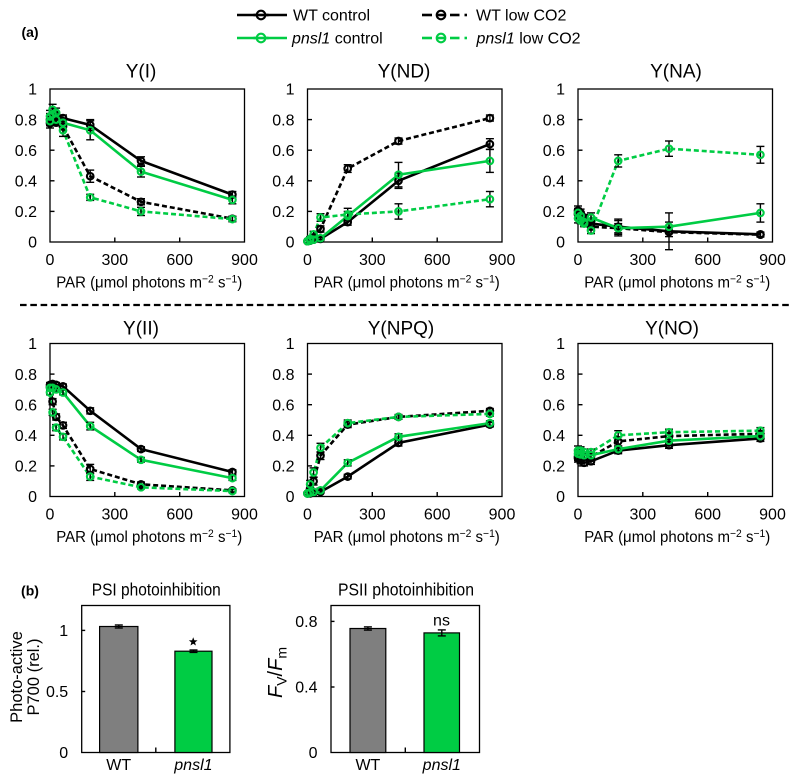  I want to click on svg-text: Y(NPQ), so click(401, 329).